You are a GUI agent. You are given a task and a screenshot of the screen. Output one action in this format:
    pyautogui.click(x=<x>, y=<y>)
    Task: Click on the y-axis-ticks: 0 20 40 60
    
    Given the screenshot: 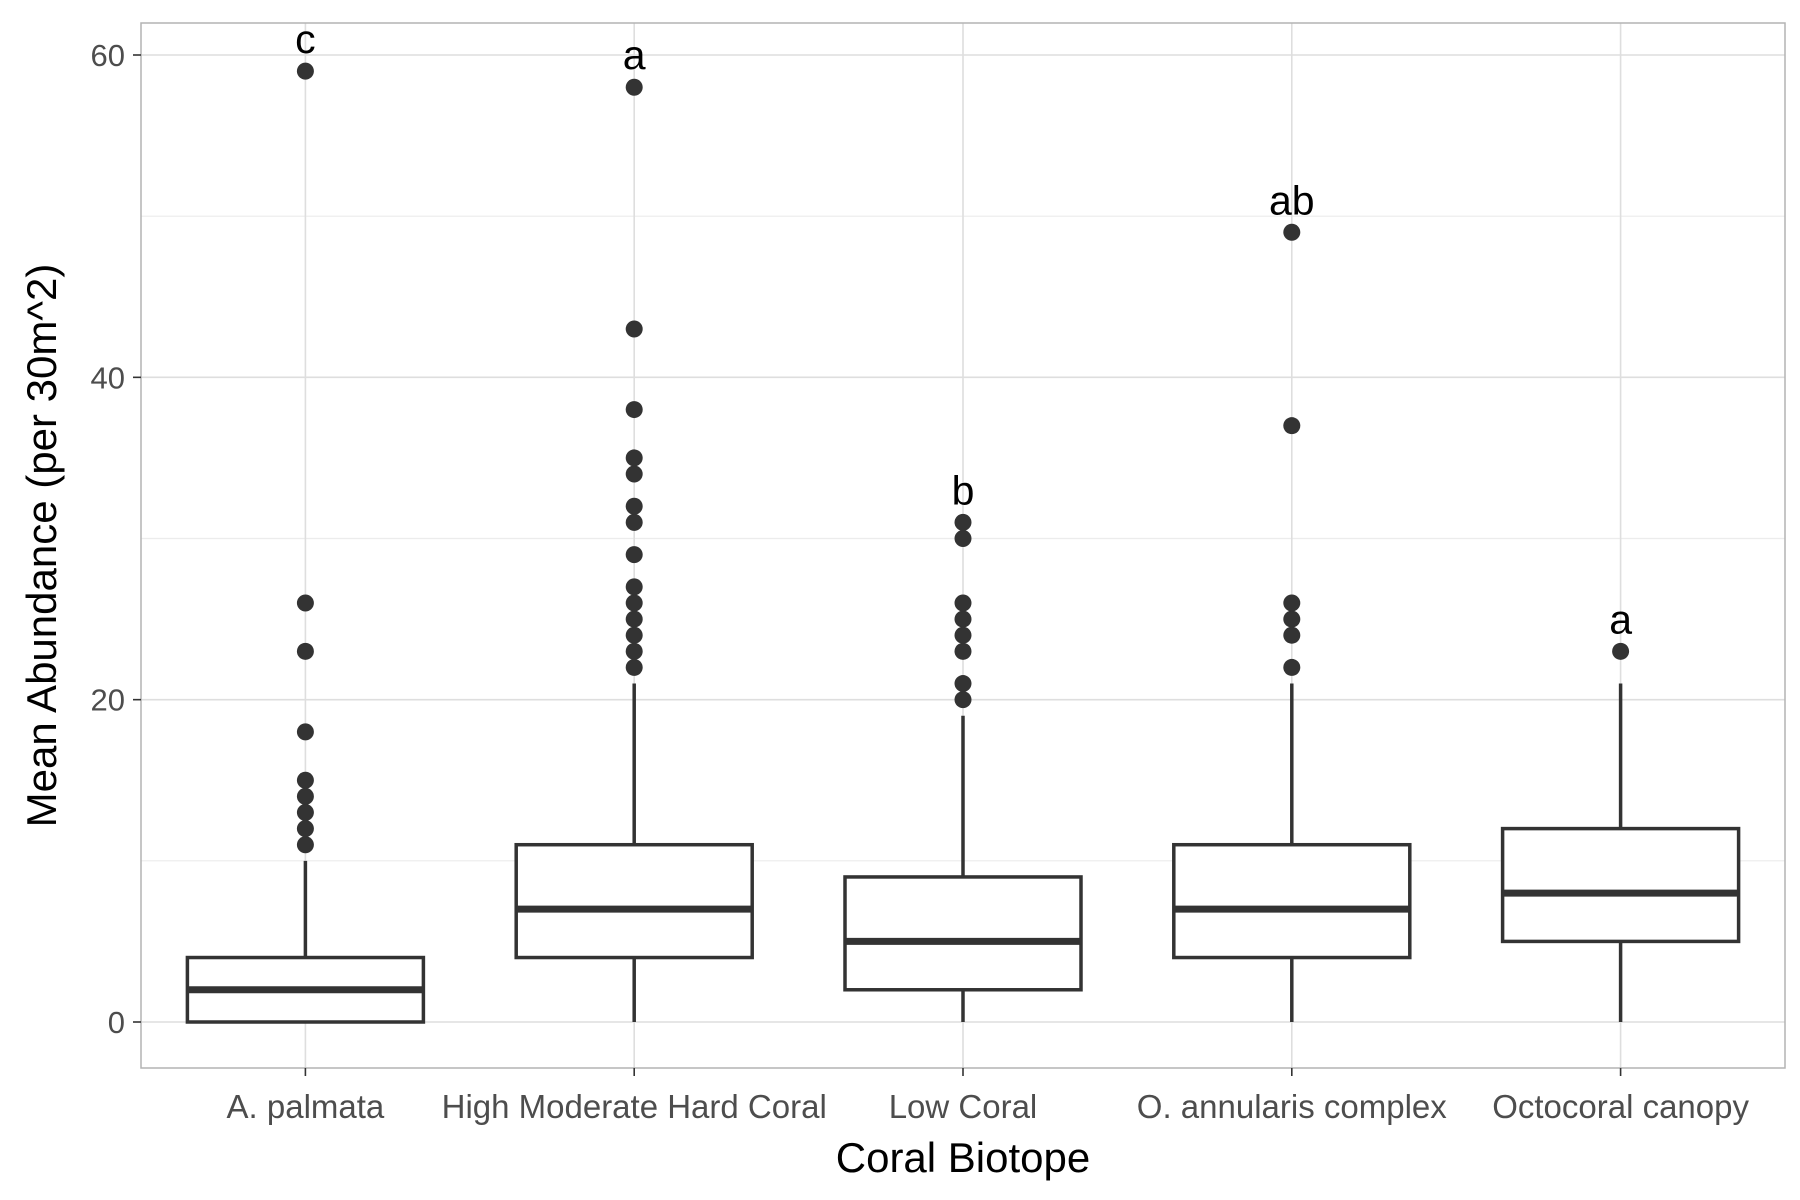 What is the action you would take?
    pyautogui.click(x=116, y=539)
    